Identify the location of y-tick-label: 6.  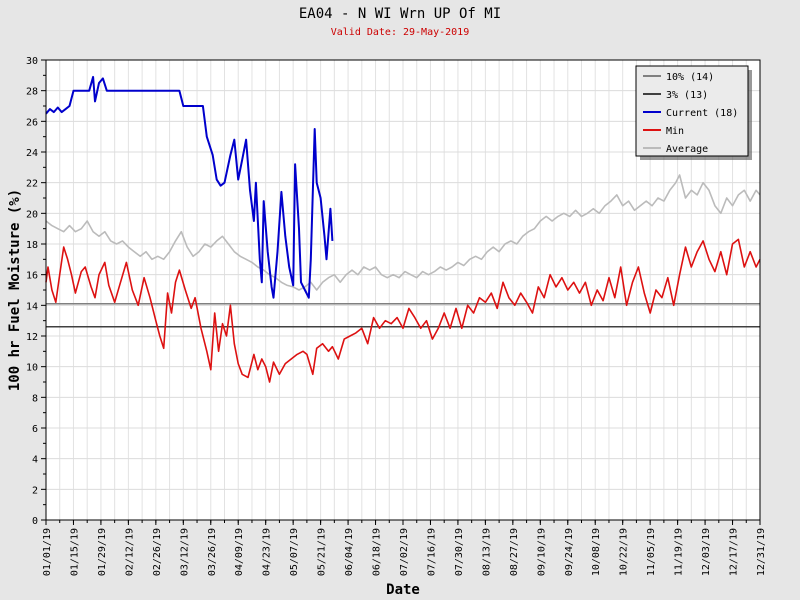
(35, 429).